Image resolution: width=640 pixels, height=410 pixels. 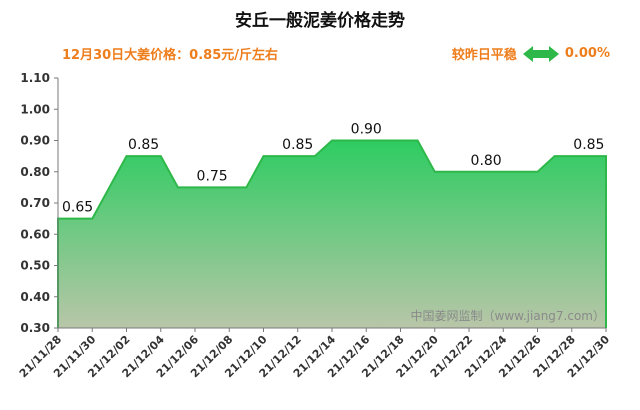 What do you see at coordinates (212, 176) in the screenshot?
I see `data-label: 0.75` at bounding box center [212, 176].